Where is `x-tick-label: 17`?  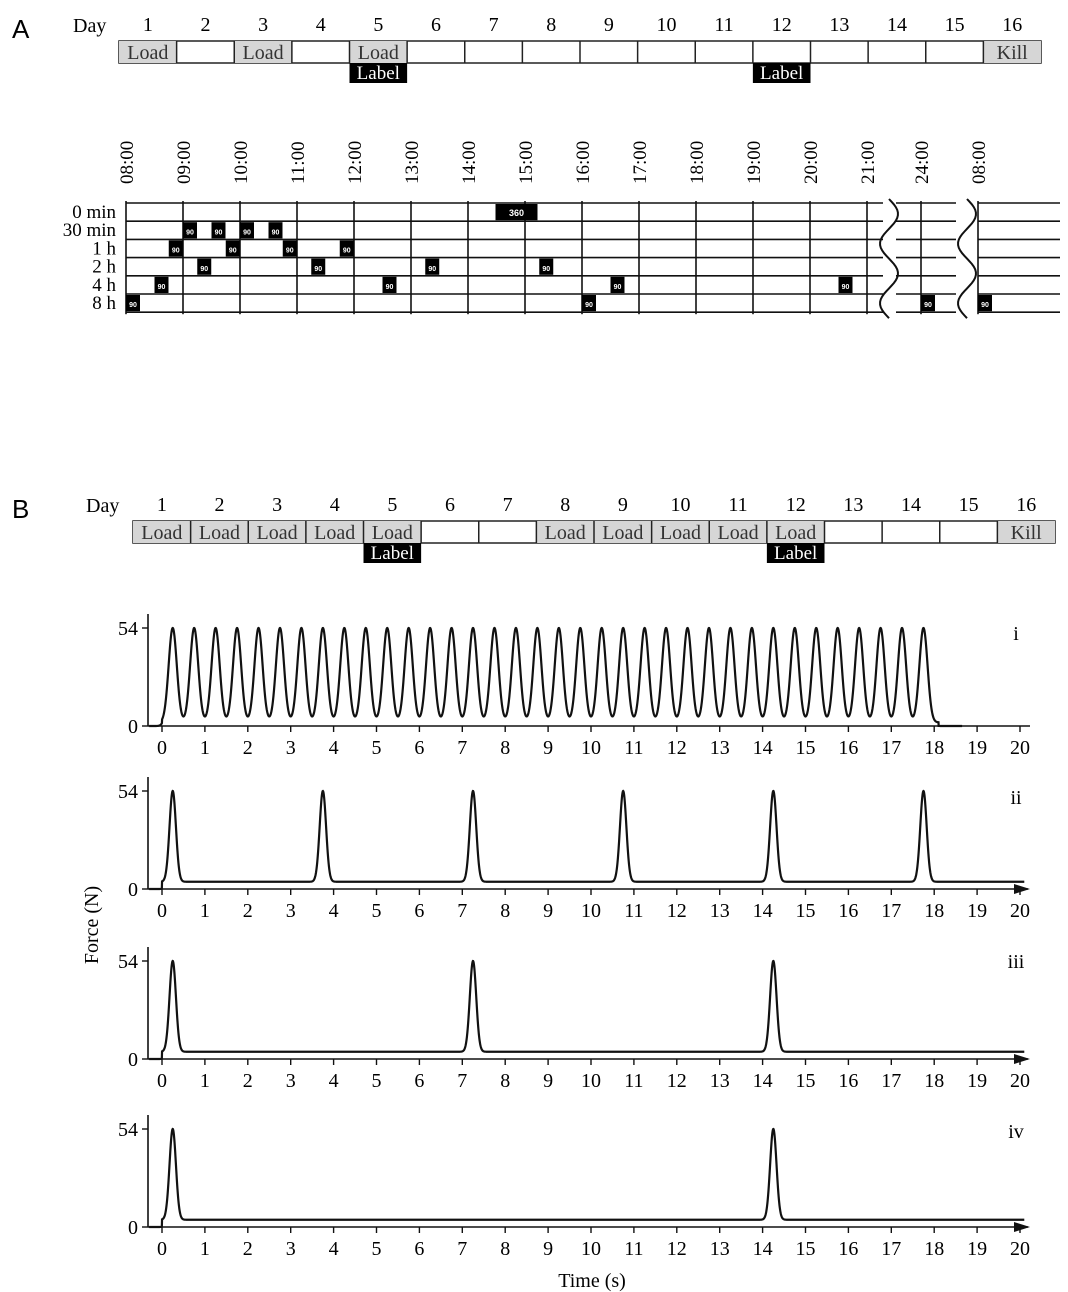 x-tick-label: 17 is located at coordinates (891, 911).